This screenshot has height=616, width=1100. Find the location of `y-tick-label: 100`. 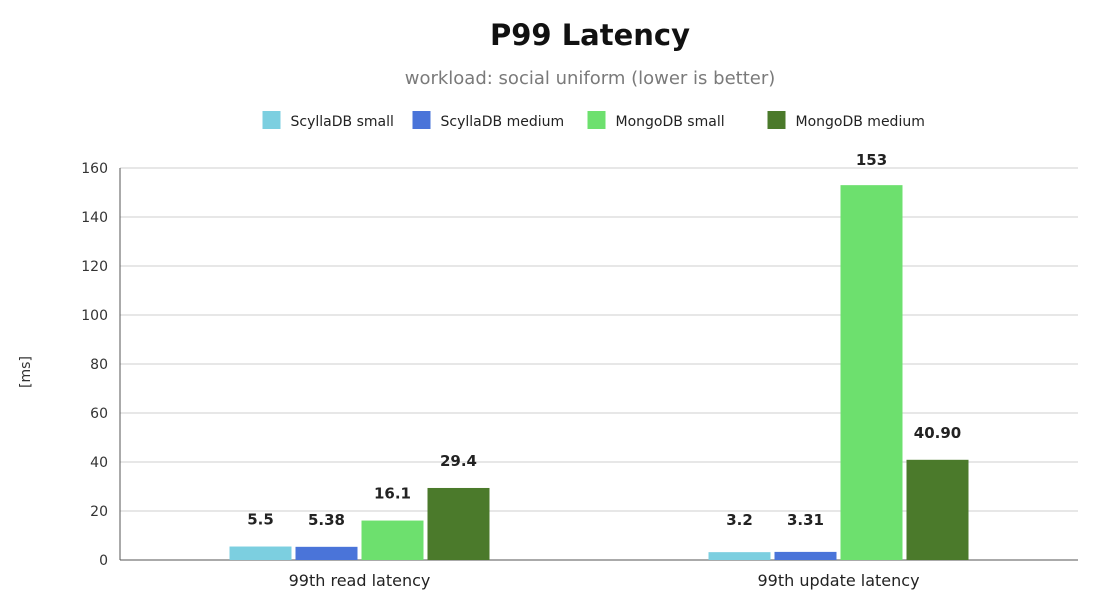

y-tick-label: 100 is located at coordinates (94, 316).